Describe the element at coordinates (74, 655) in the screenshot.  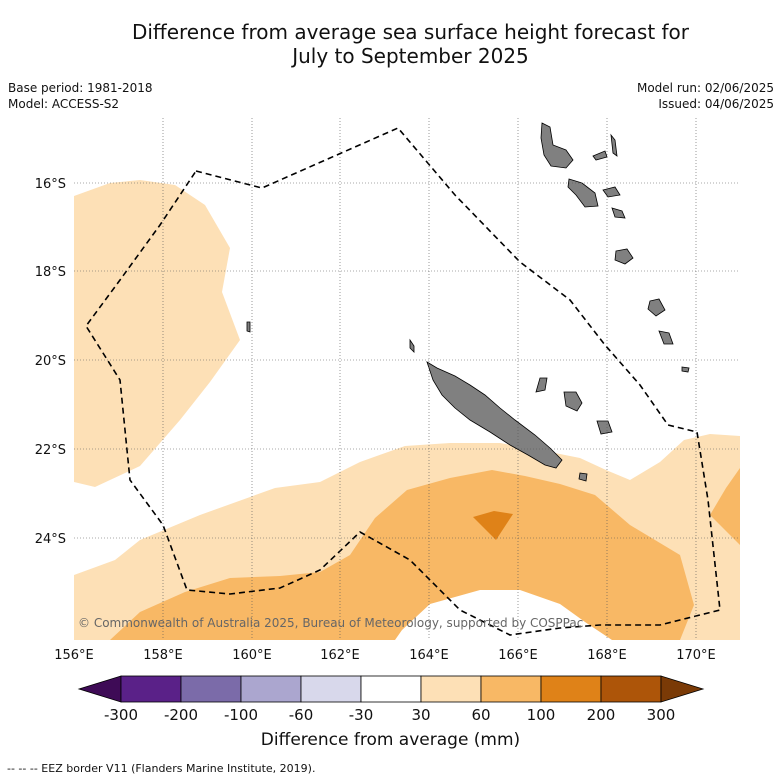
I see `lon-tick-label: 156°E` at that location.